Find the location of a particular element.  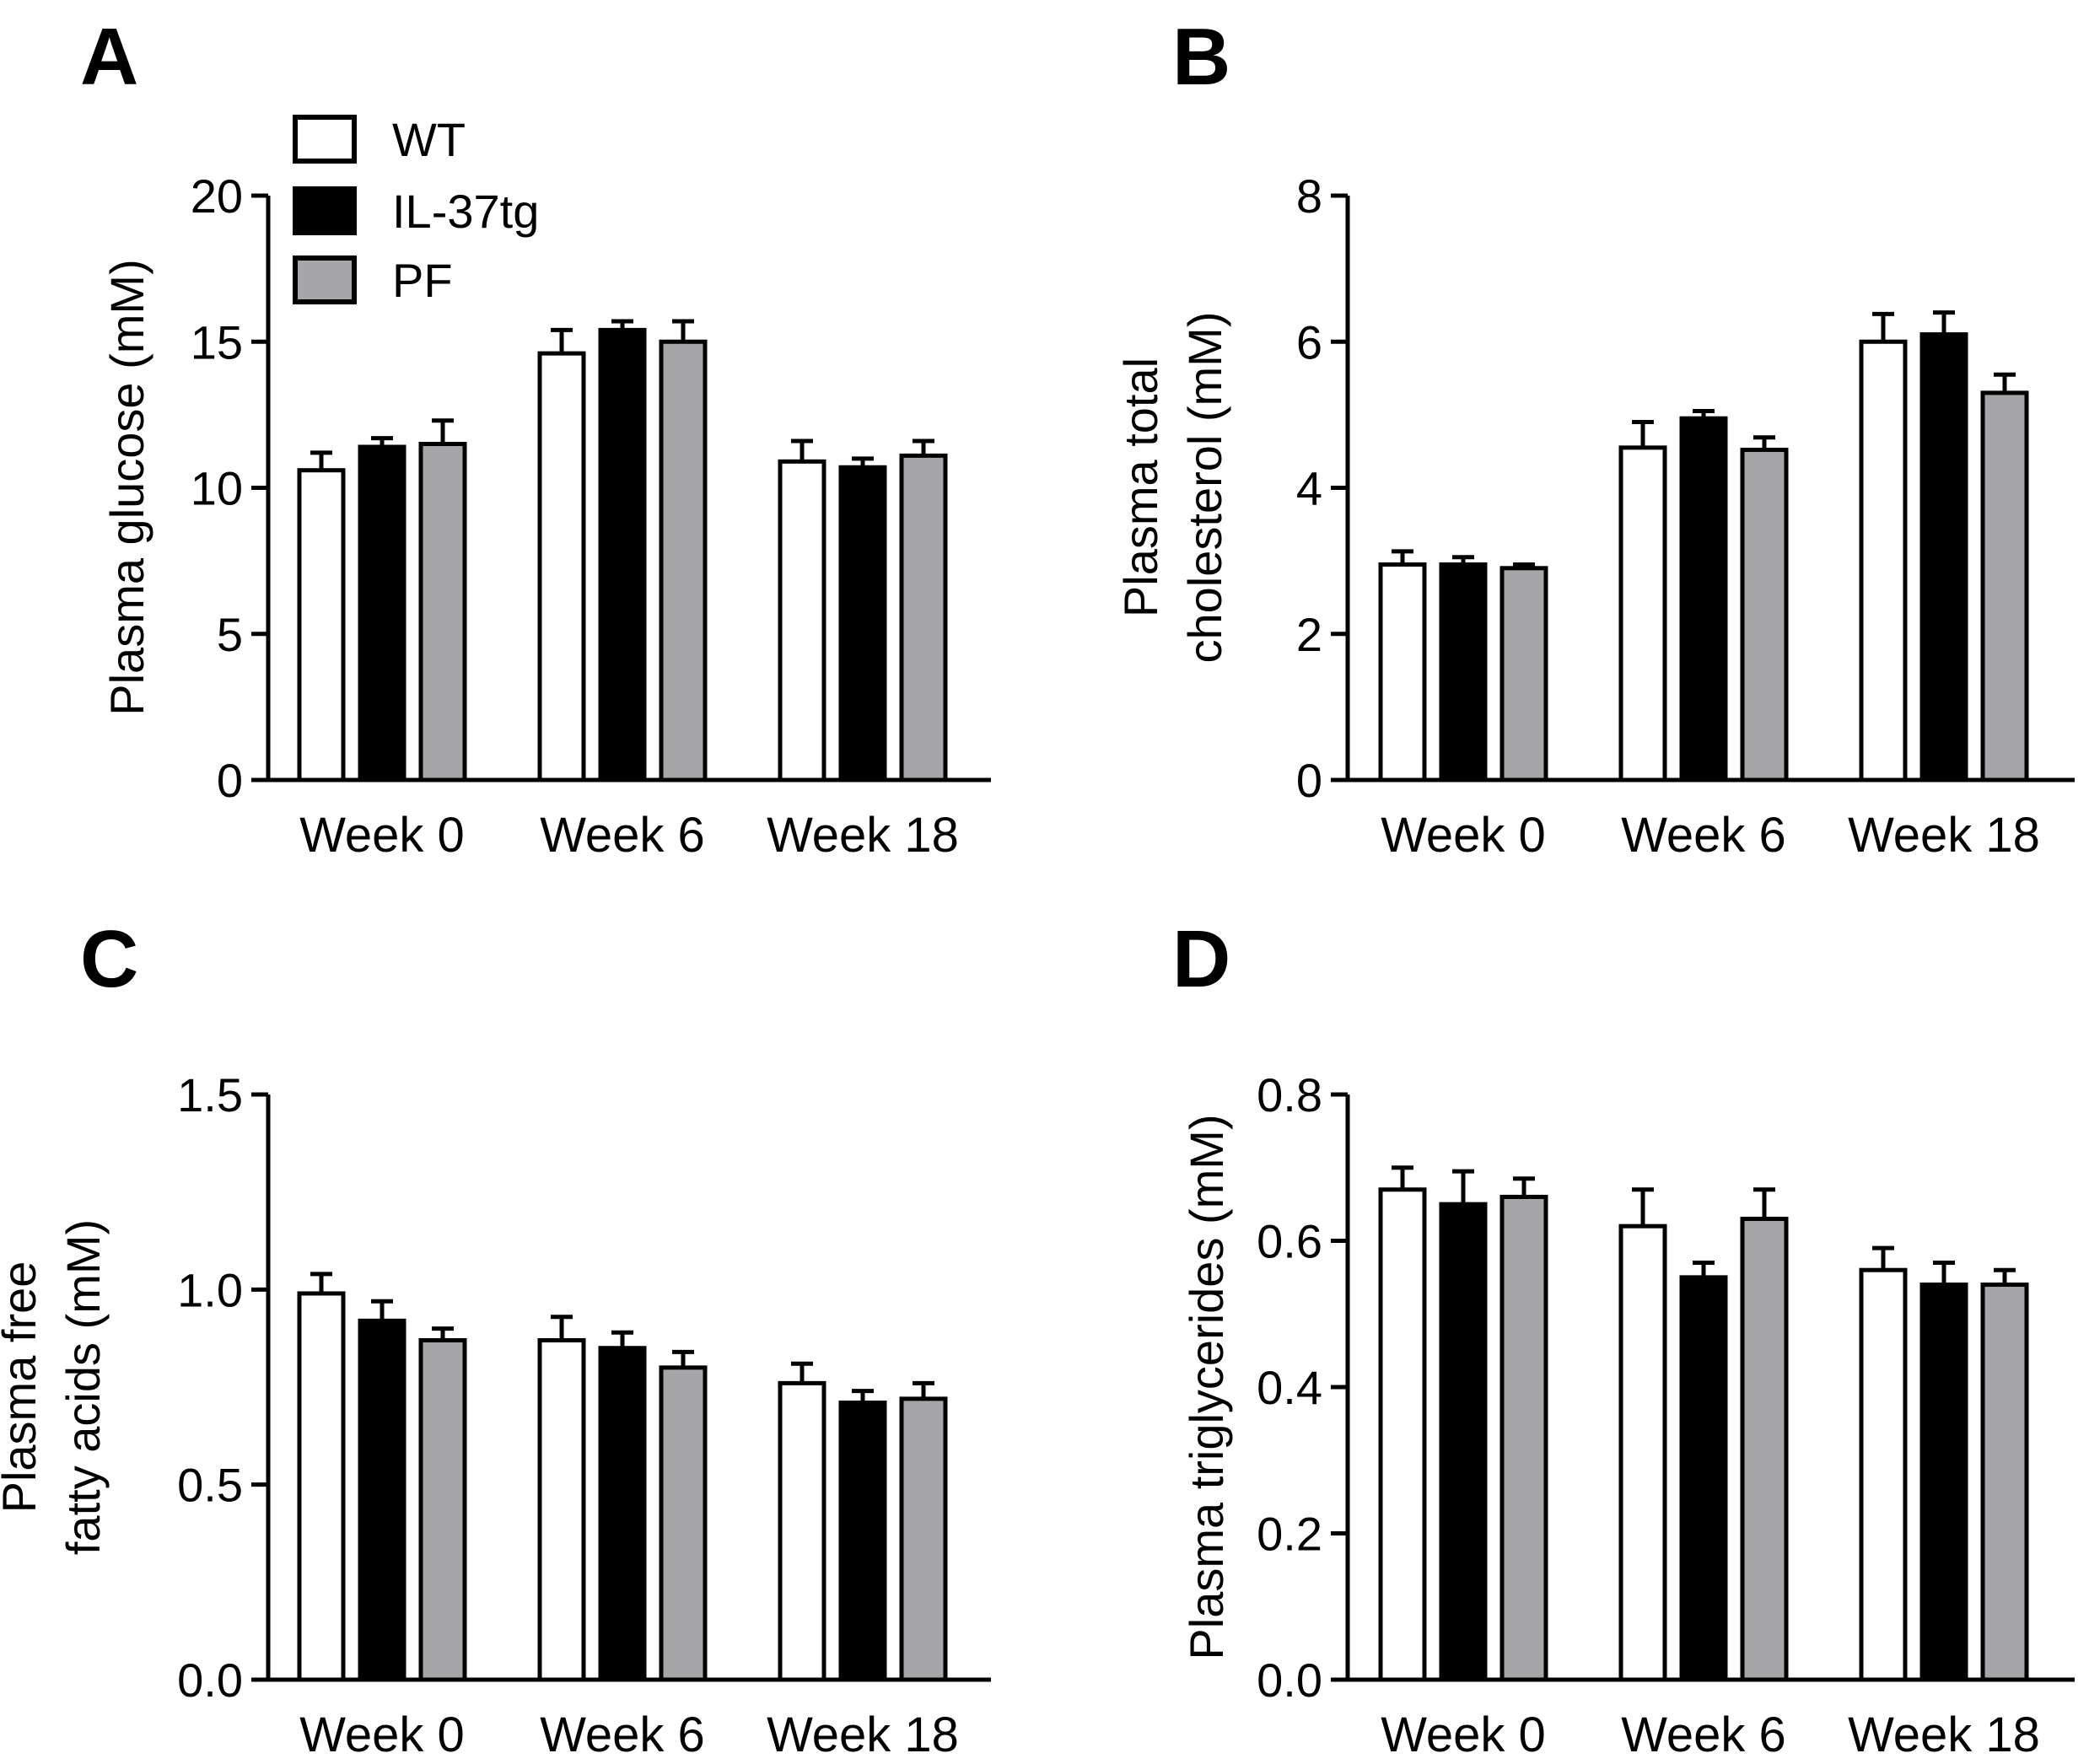

panel-letter: D is located at coordinates (1201, 959).